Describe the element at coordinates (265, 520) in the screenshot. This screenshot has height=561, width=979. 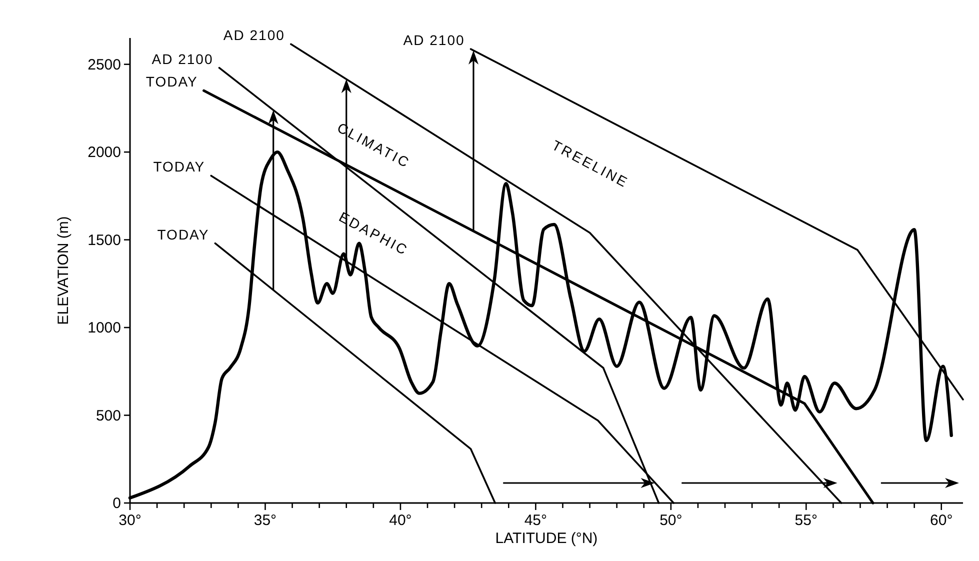
I see `x-tick-label: 35°` at that location.